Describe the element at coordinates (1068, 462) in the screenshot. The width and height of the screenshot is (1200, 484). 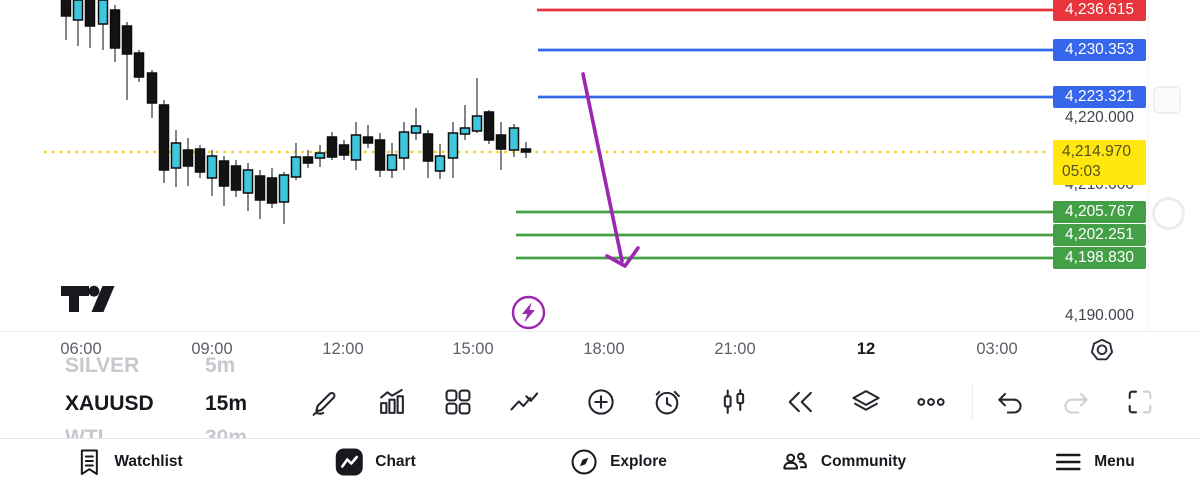
I see `menu-icon` at that location.